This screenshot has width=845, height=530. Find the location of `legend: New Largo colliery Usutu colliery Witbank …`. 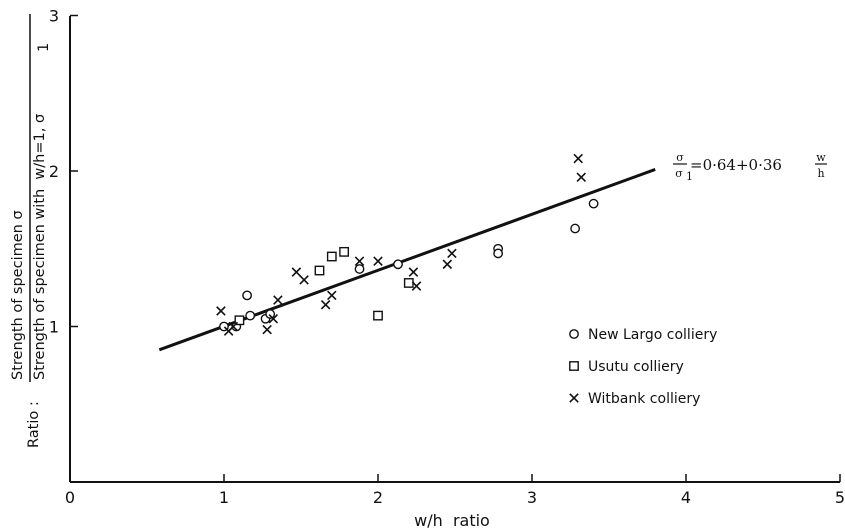

legend: New Largo colliery Usutu colliery Witbank … is located at coordinates (643, 367).